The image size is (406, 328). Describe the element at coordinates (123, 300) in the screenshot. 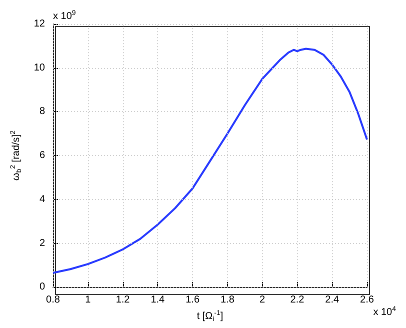

I see `x-tick-label: 1.2` at that location.